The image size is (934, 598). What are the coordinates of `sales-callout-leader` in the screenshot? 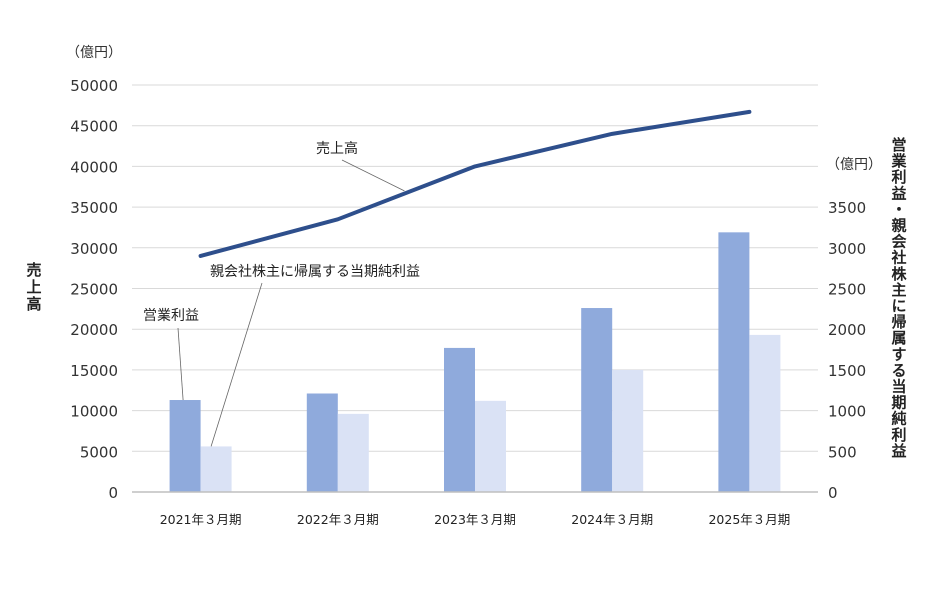 It's located at (373, 175).